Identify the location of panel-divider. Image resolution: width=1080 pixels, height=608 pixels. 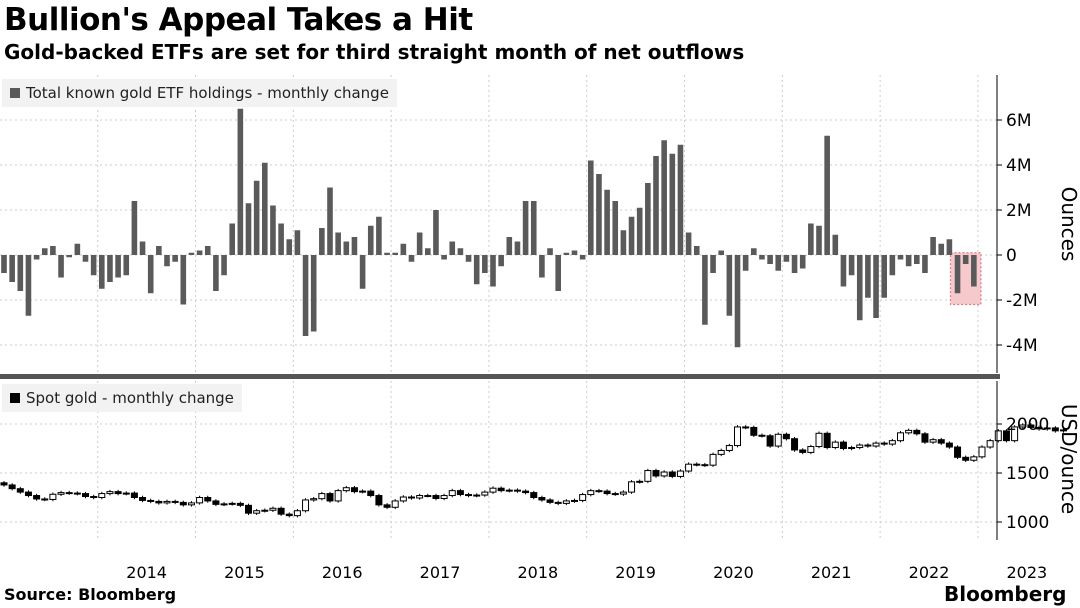
(500, 376).